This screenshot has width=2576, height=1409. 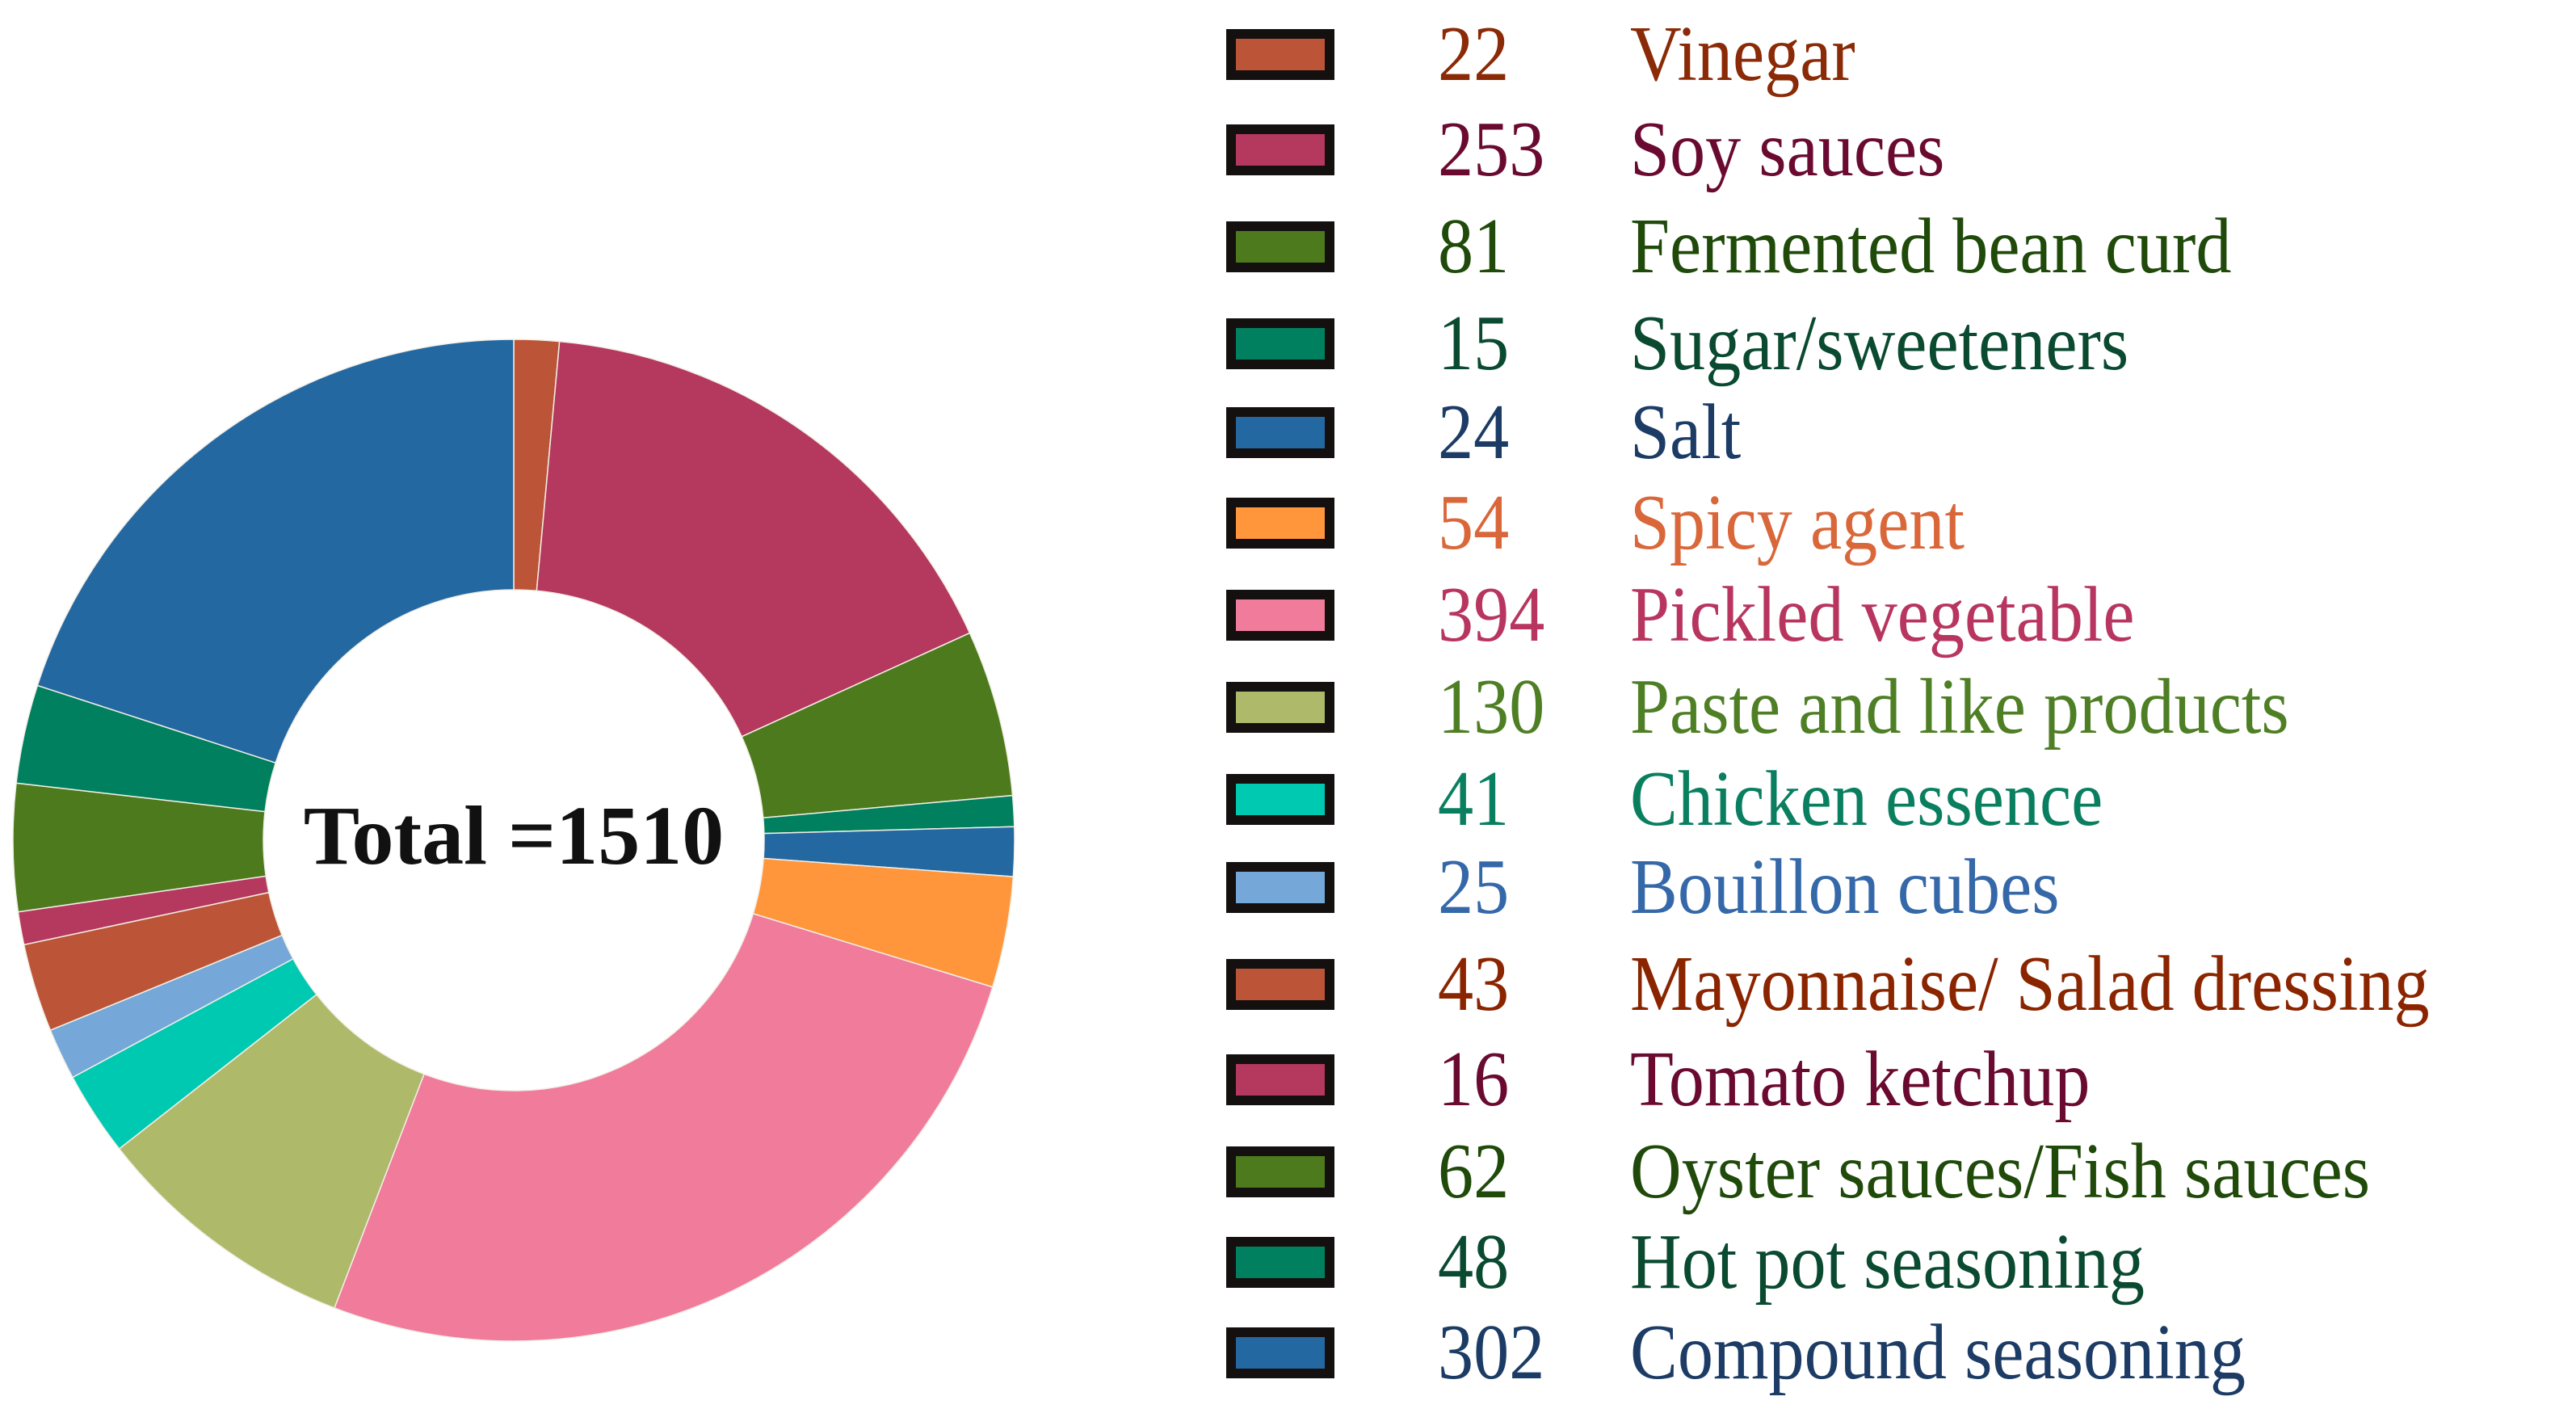 I want to click on legend-value: 81, so click(x=1474, y=247).